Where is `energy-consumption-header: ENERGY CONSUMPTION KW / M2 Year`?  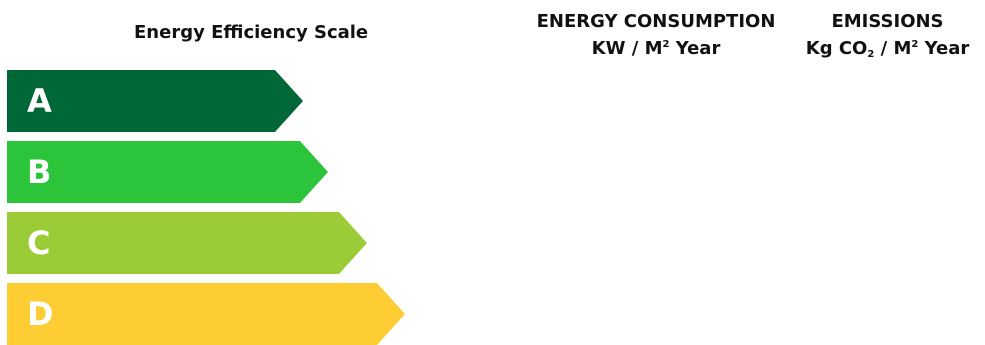
energy-consumption-header: ENERGY CONSUMPTION KW / M2 Year is located at coordinates (656, 35).